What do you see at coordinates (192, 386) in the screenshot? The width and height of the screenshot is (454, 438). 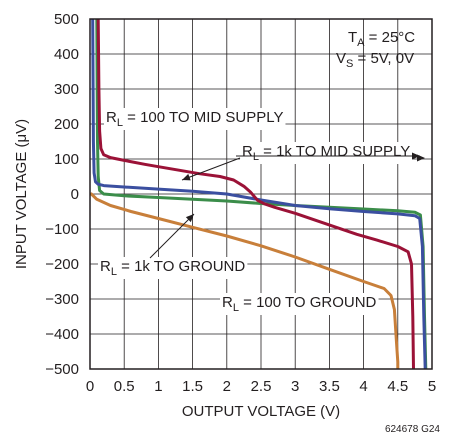 I see `x-tick-label: 1.5` at bounding box center [192, 386].